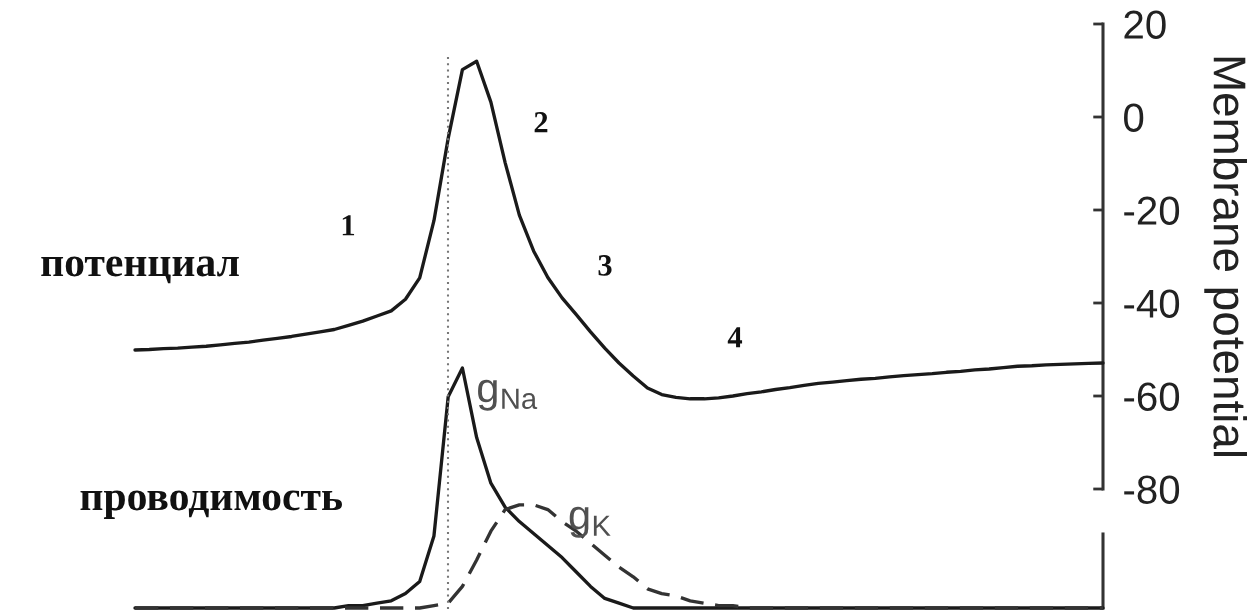 This screenshot has width=1255, height=616. I want to click on annotation: 2, so click(541, 122).